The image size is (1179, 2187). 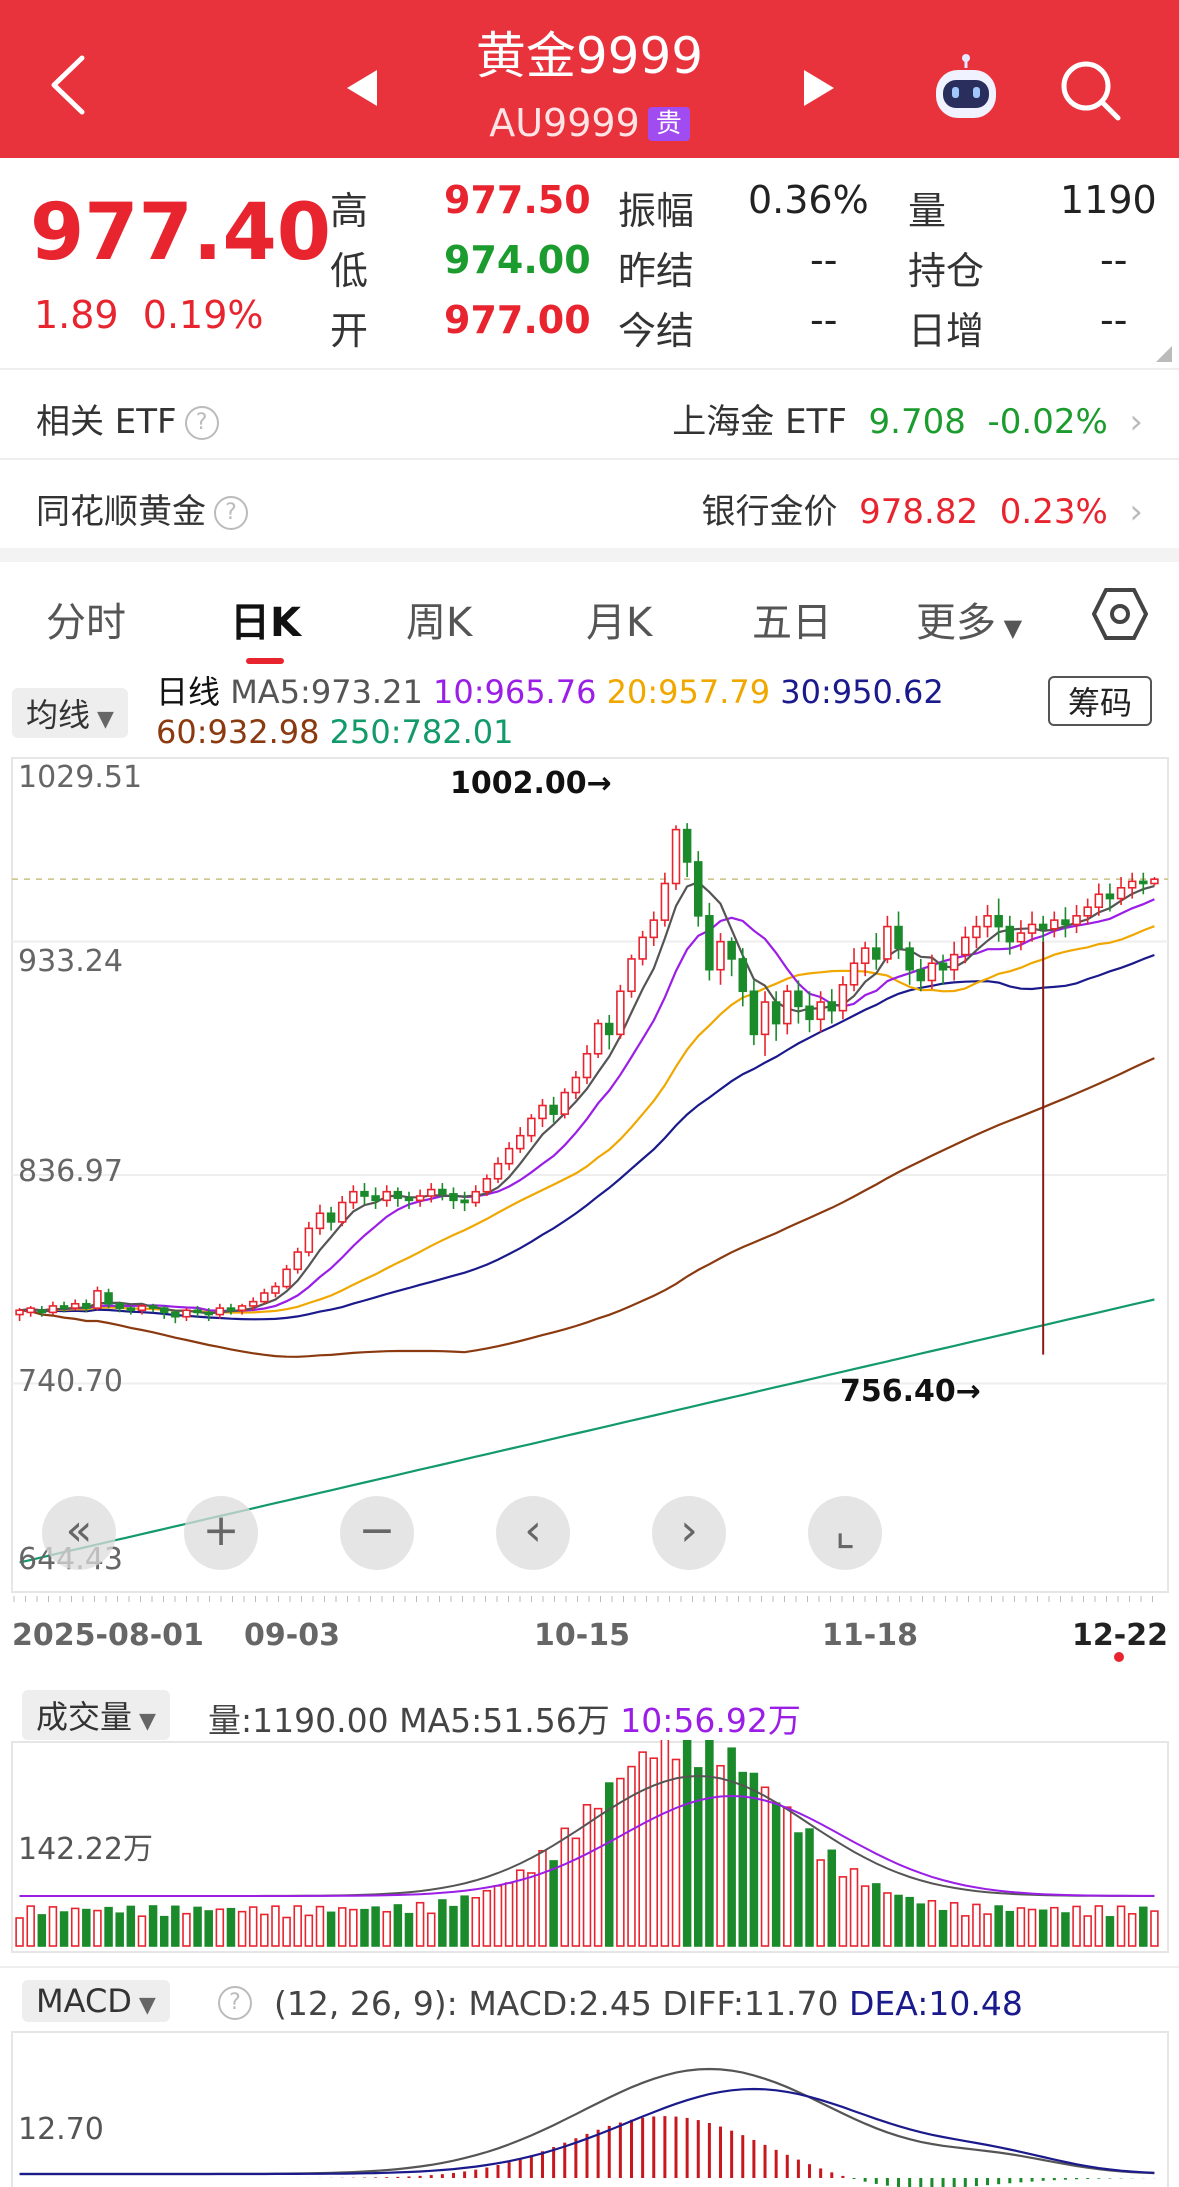 What do you see at coordinates (589, 123) in the screenshot?
I see `instrument-code: AU9999 贵` at bounding box center [589, 123].